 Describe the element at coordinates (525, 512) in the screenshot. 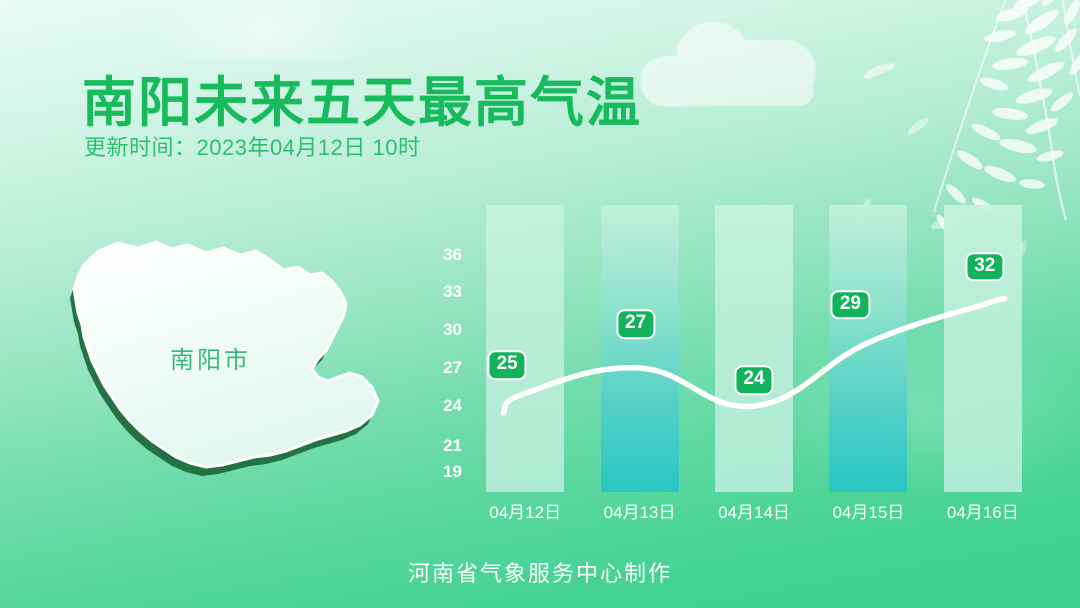

I see `x-axis-tick: 04月12日` at that location.